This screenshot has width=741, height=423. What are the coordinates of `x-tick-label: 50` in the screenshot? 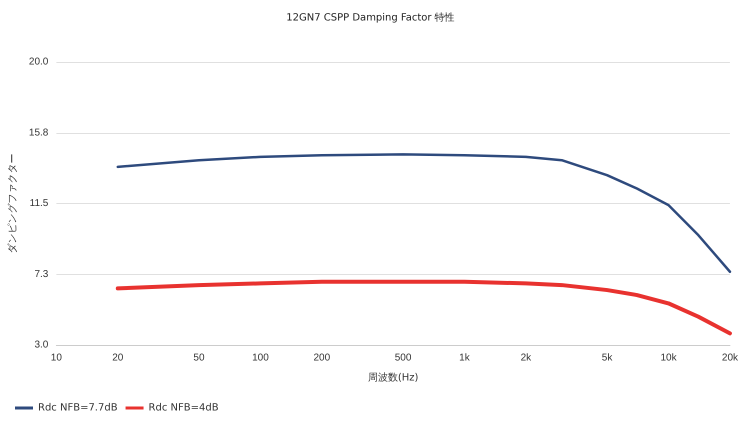 It's located at (199, 358).